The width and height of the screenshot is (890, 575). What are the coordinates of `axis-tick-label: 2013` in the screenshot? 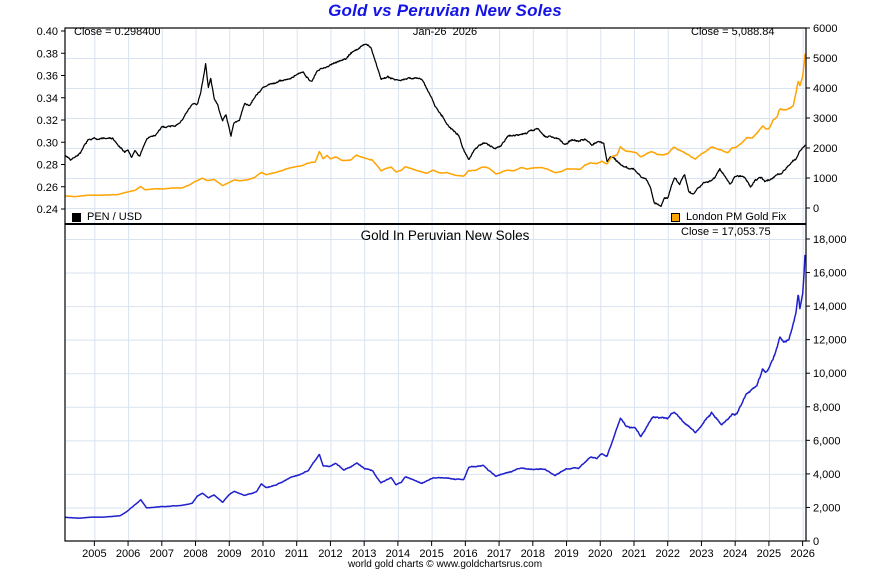 It's located at (364, 554).